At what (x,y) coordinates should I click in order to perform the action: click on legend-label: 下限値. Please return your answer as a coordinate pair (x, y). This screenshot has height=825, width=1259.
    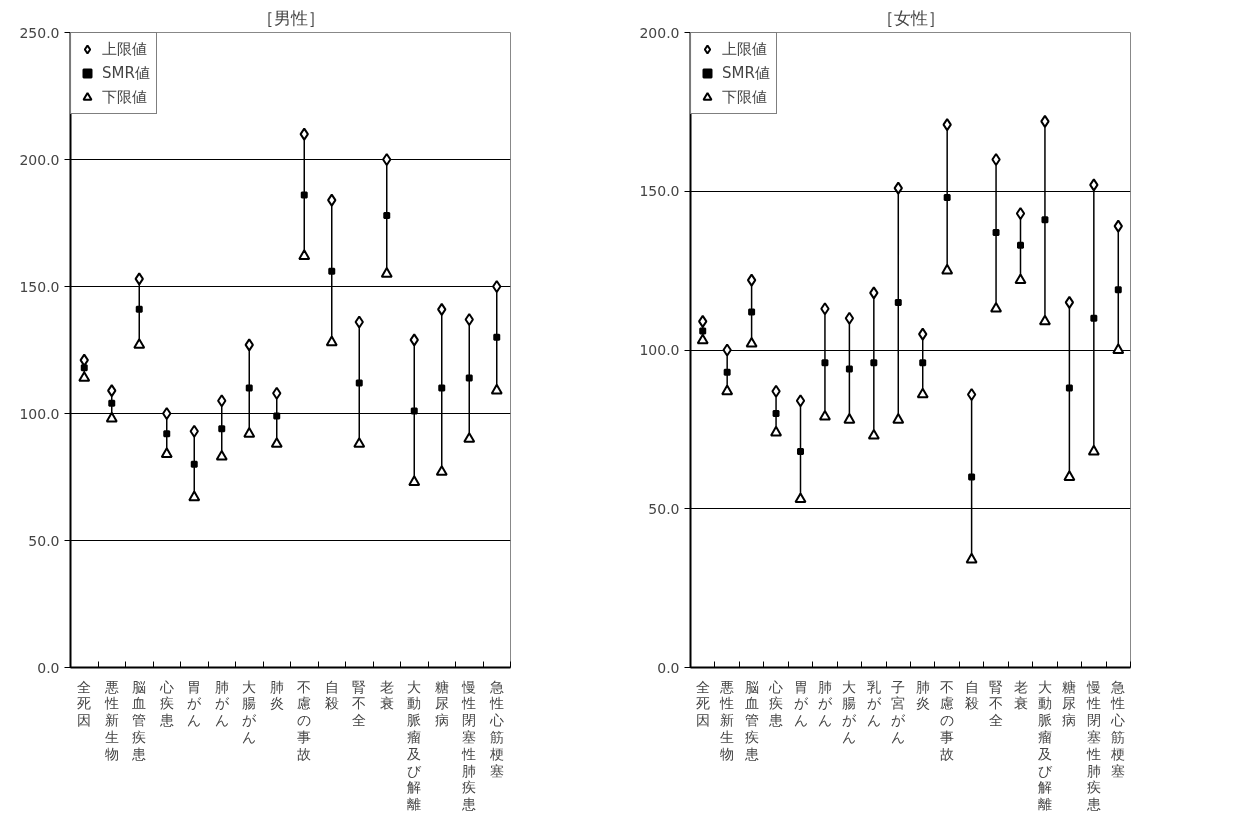
    Looking at the image, I should click on (124, 97).